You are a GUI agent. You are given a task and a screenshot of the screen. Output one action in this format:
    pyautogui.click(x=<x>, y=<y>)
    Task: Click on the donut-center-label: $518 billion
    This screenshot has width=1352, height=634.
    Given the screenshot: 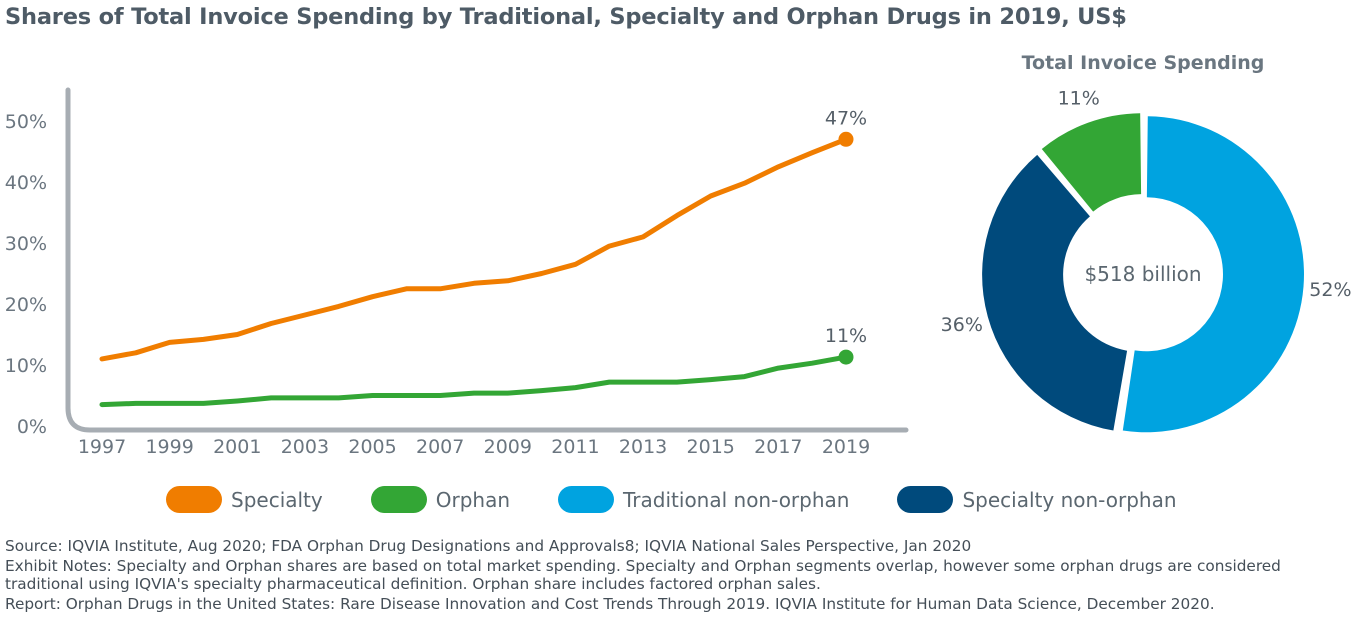 What is the action you would take?
    pyautogui.click(x=1142, y=274)
    